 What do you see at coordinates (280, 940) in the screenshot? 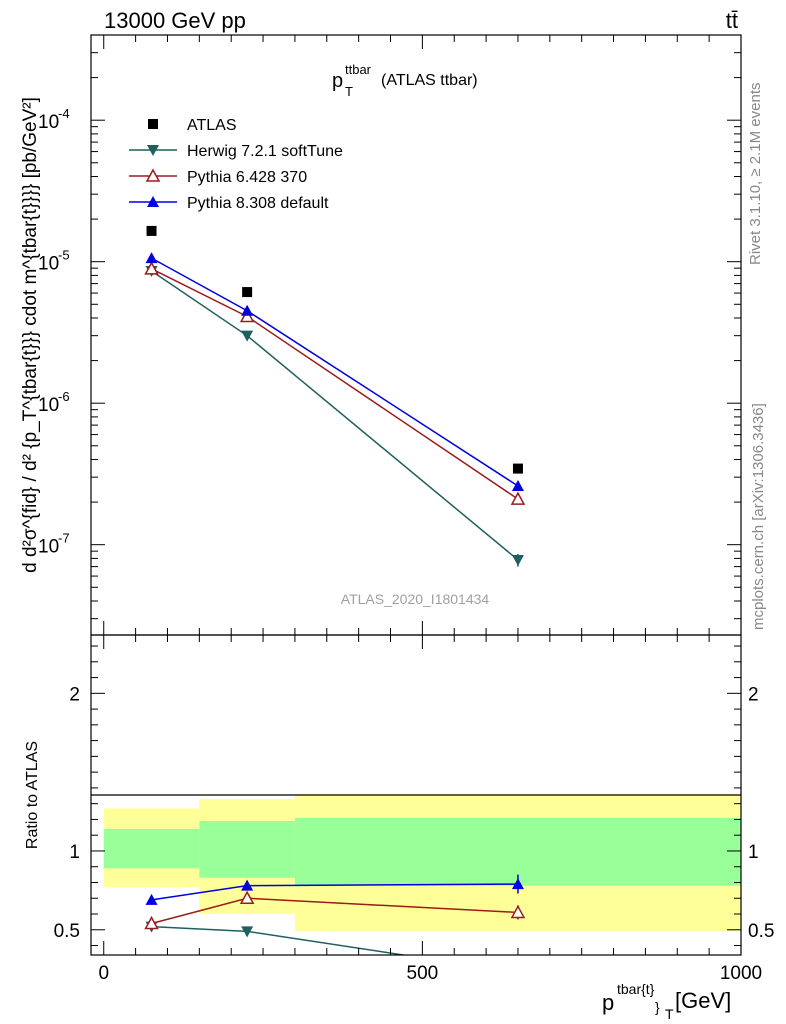
I see `ratio-line-herwig-7-2-1-softtune` at bounding box center [280, 940].